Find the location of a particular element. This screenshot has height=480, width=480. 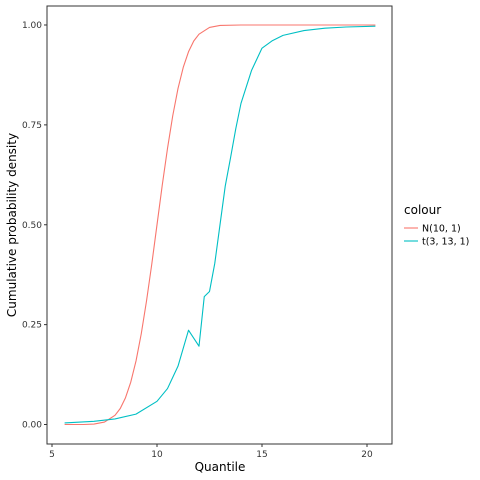

x-tick-label: 5 is located at coordinates (52, 455).